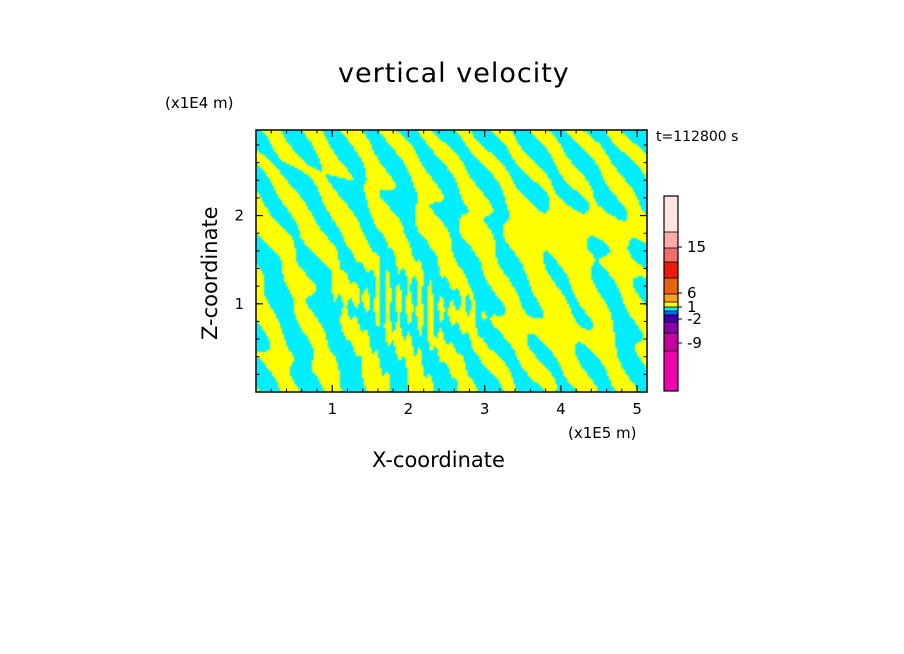  Describe the element at coordinates (409, 409) in the screenshot. I see `x-tick-label: 2` at that location.